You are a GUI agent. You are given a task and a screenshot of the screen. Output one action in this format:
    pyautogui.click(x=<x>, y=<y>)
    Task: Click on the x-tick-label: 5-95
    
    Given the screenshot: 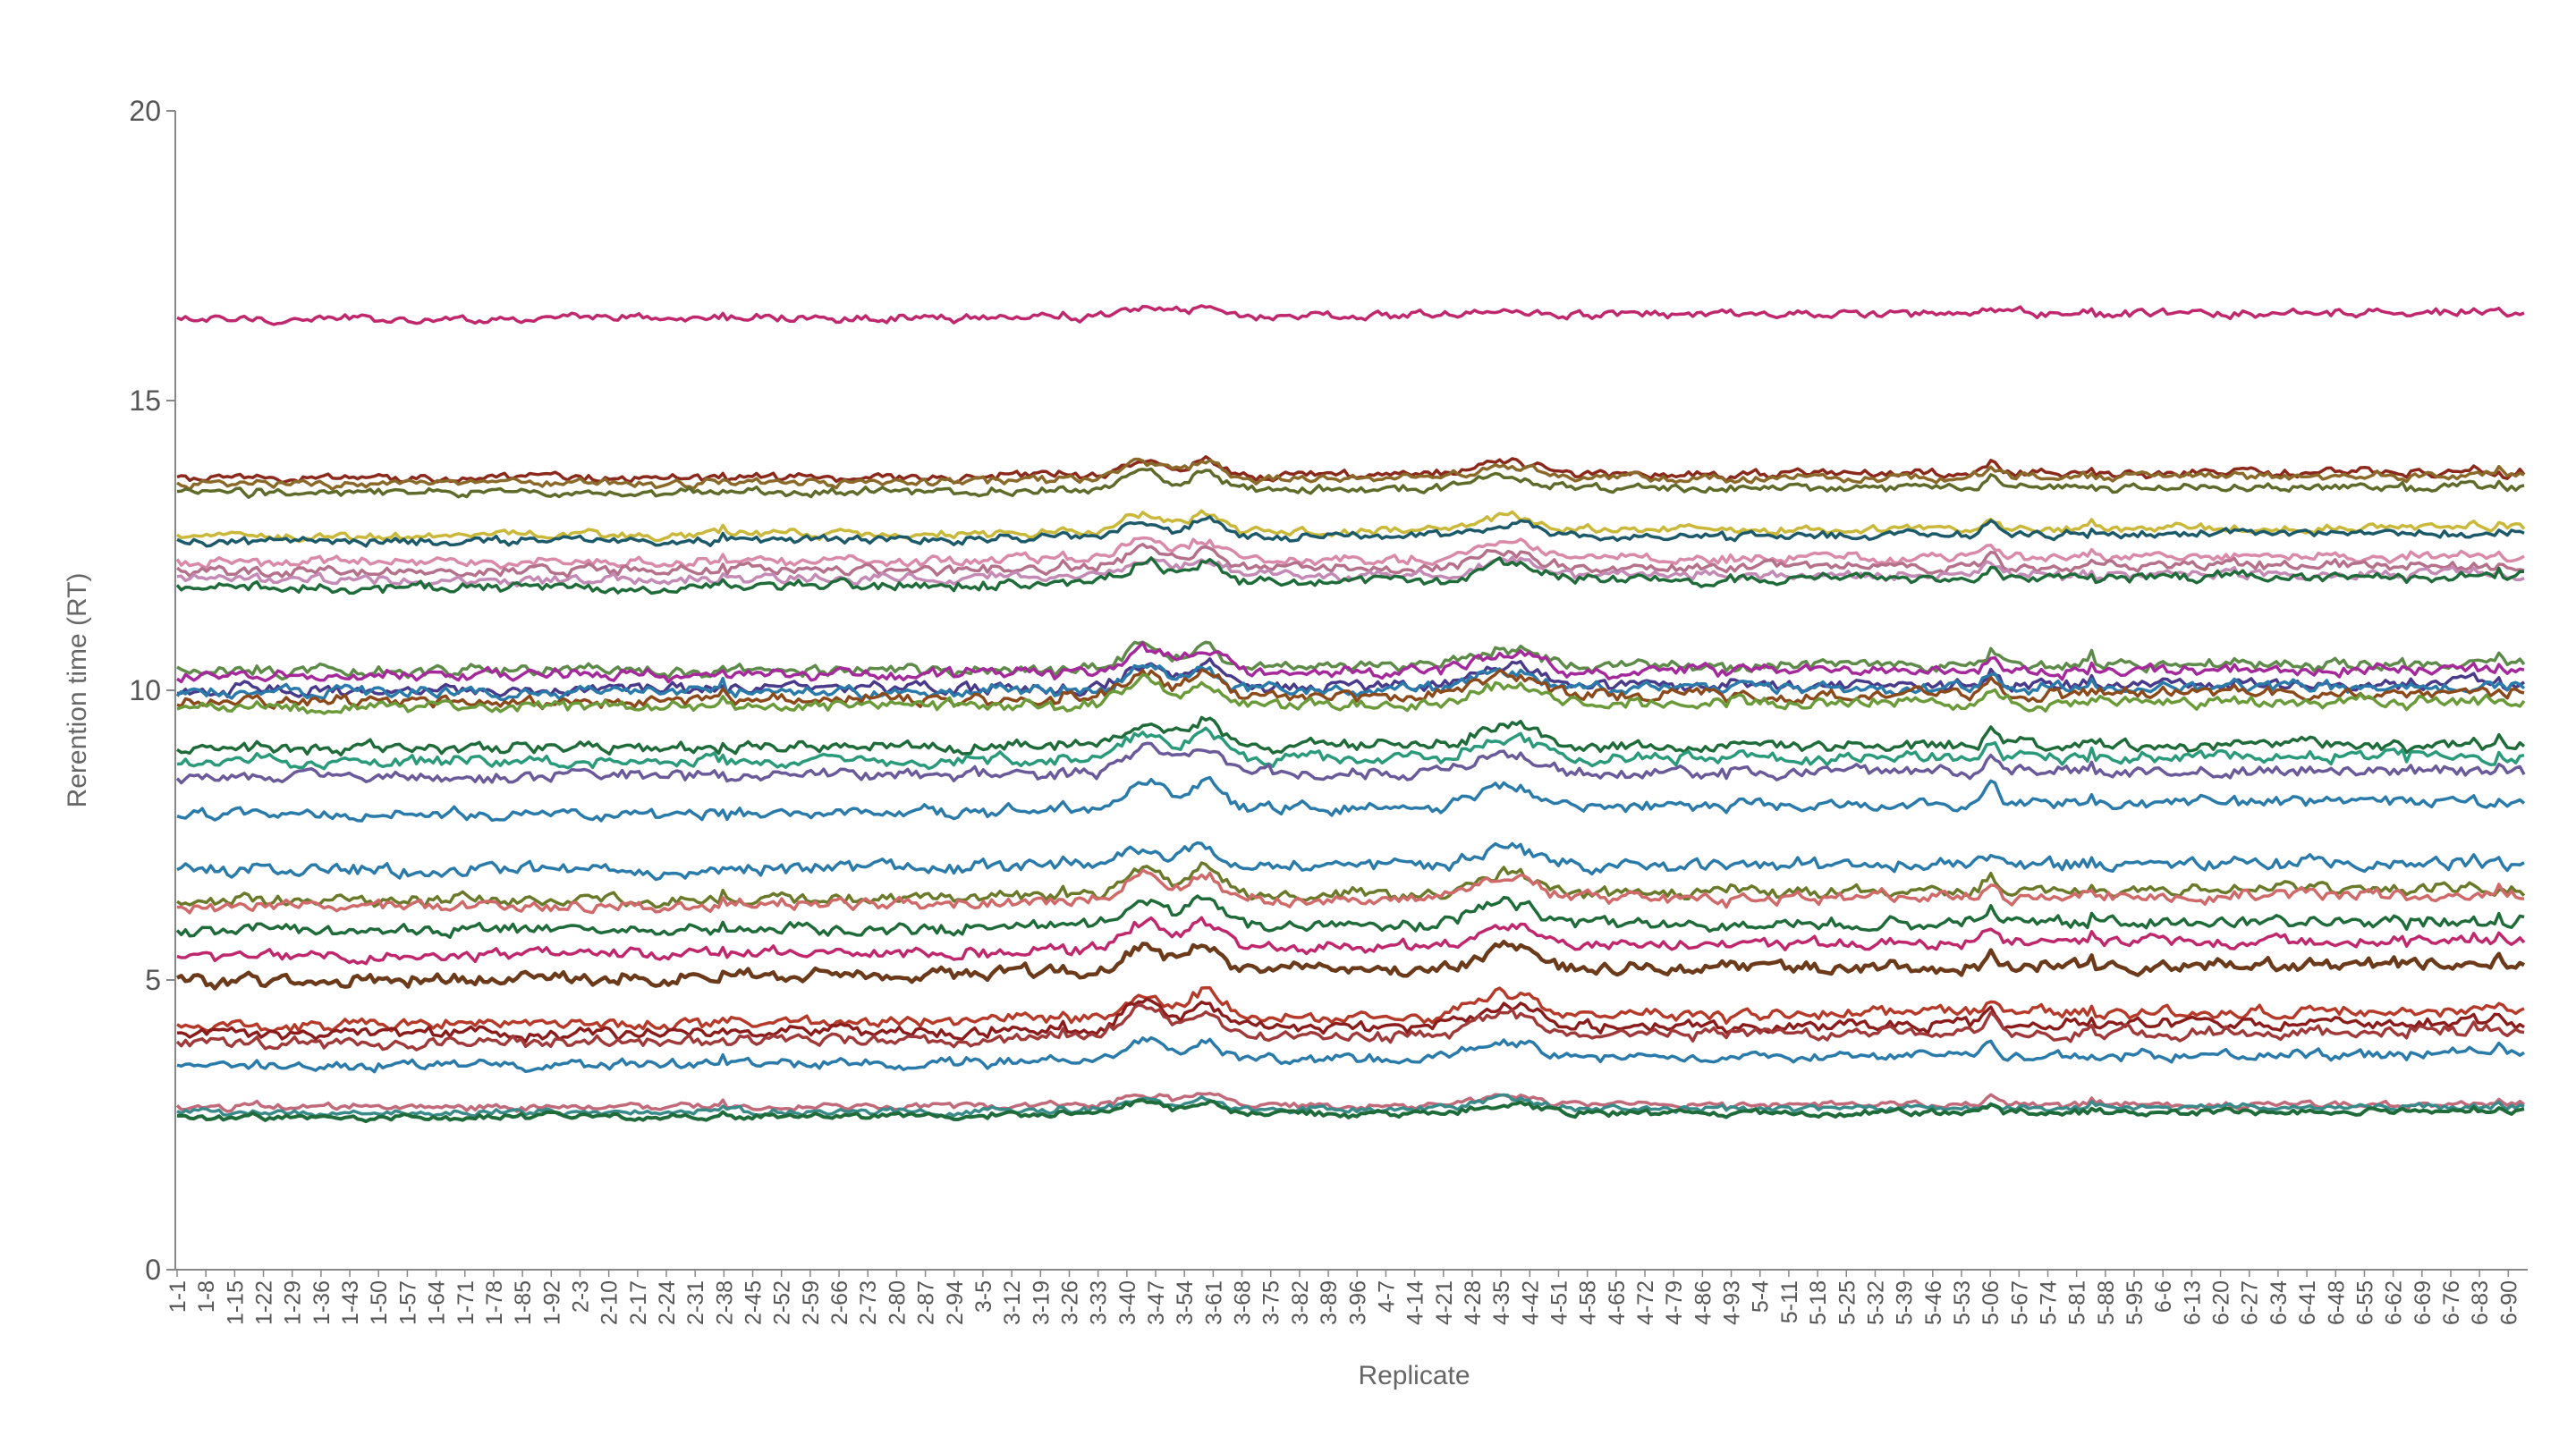 What is the action you would take?
    pyautogui.click(x=2135, y=1302)
    